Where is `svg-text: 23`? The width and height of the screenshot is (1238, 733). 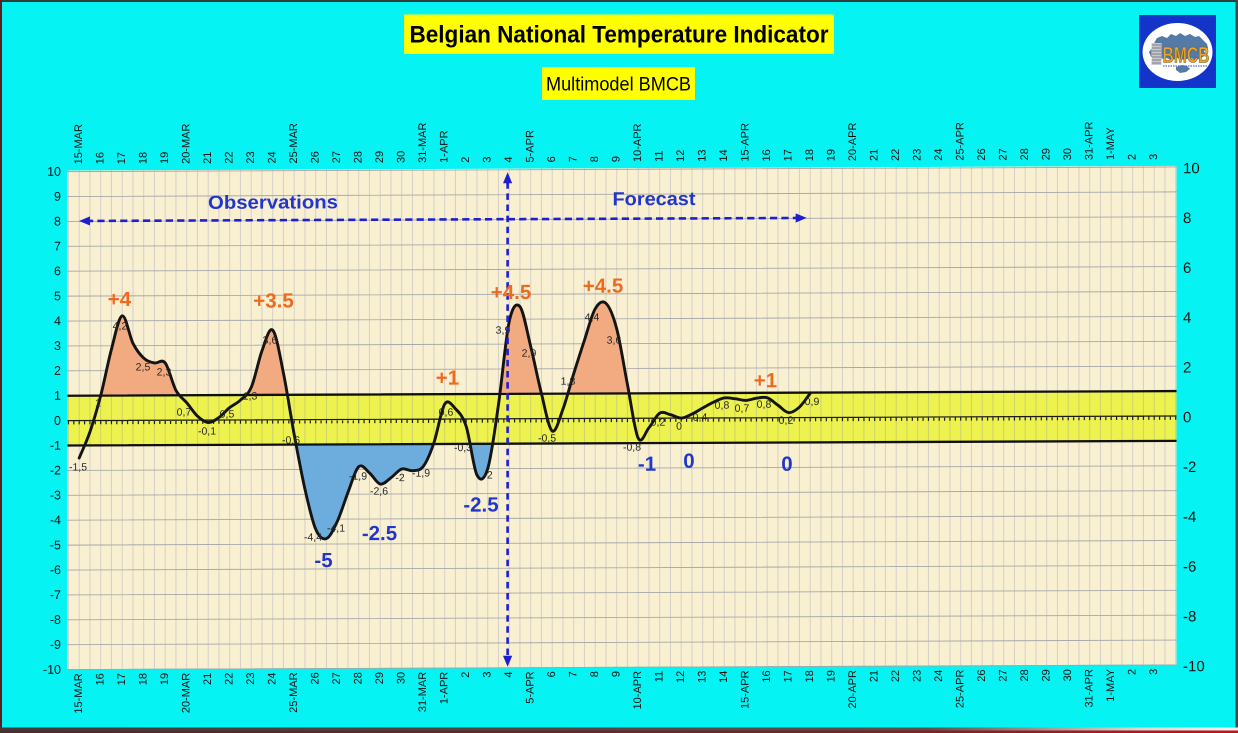
svg-text: 23 is located at coordinates (251, 157).